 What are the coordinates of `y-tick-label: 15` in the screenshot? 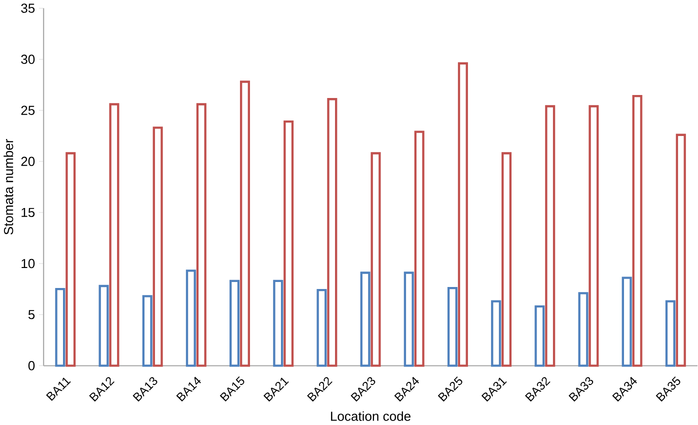 It's located at (28, 213).